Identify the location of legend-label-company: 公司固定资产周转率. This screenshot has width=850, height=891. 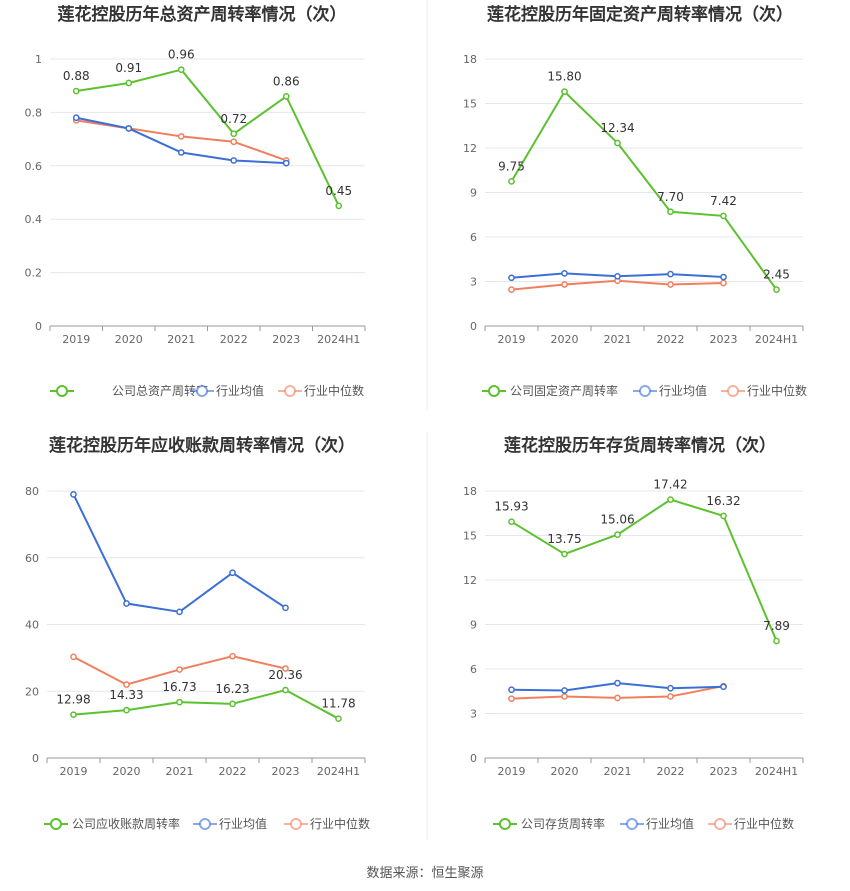
(564, 390).